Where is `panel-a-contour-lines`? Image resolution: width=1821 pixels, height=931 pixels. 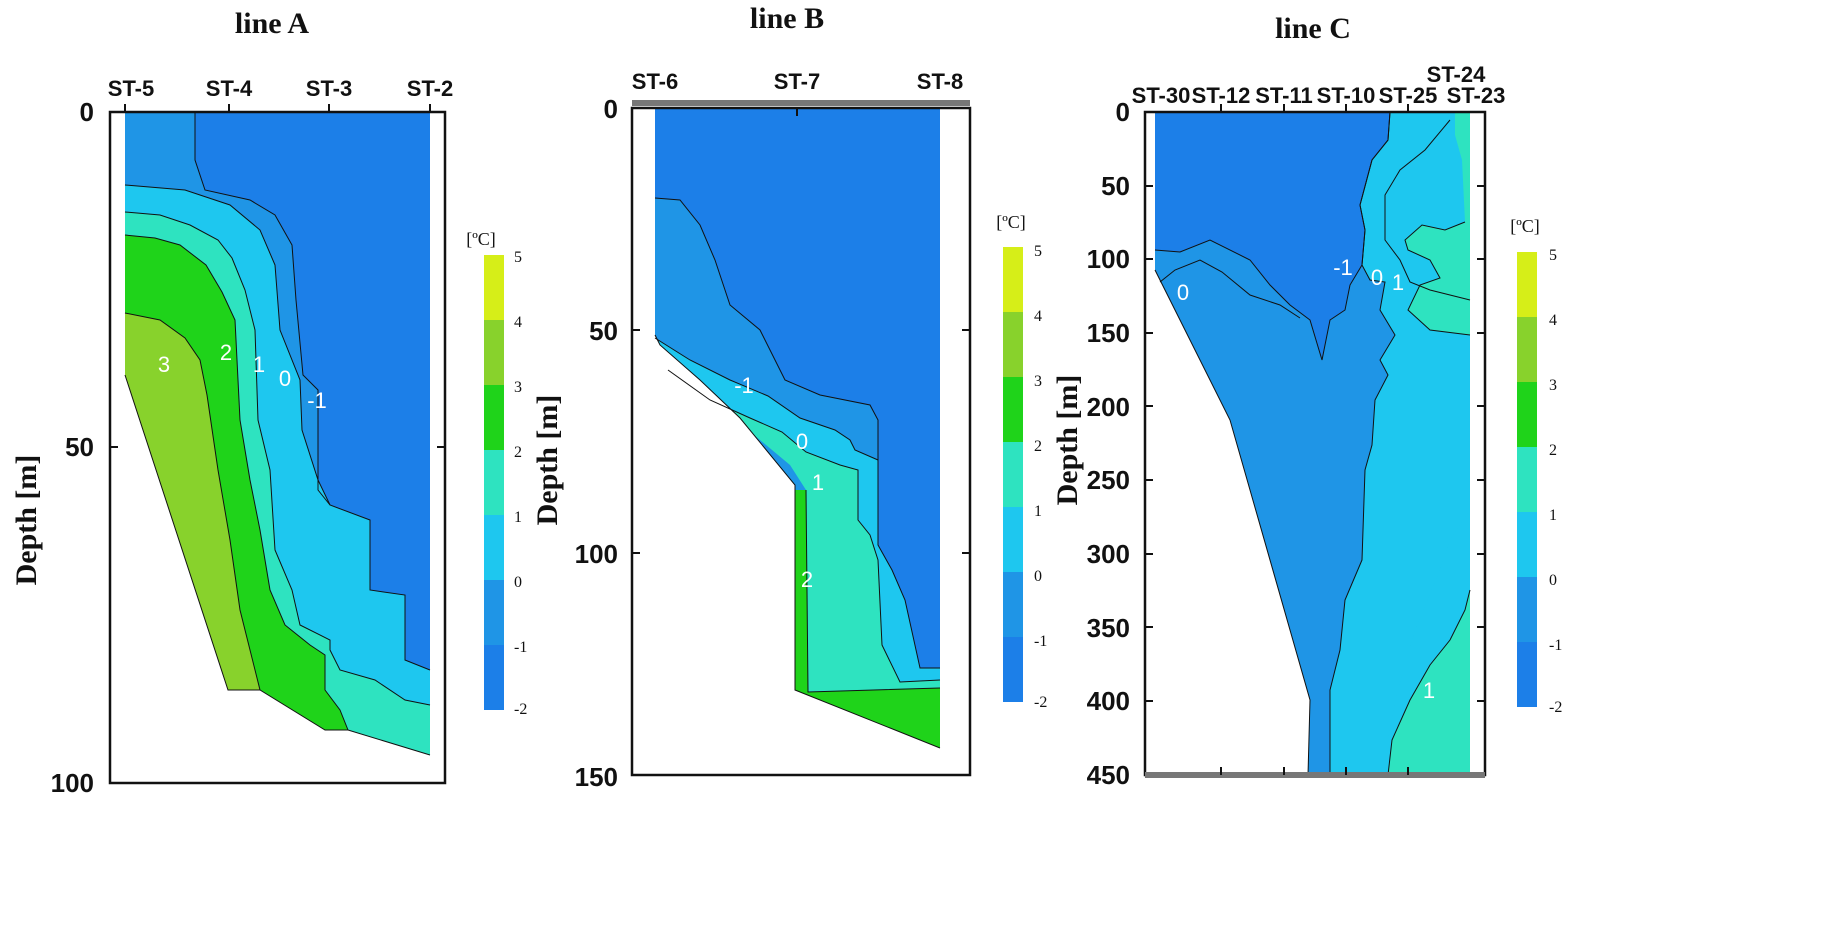
panel-a-contour-lines is located at coordinates (277, 434).